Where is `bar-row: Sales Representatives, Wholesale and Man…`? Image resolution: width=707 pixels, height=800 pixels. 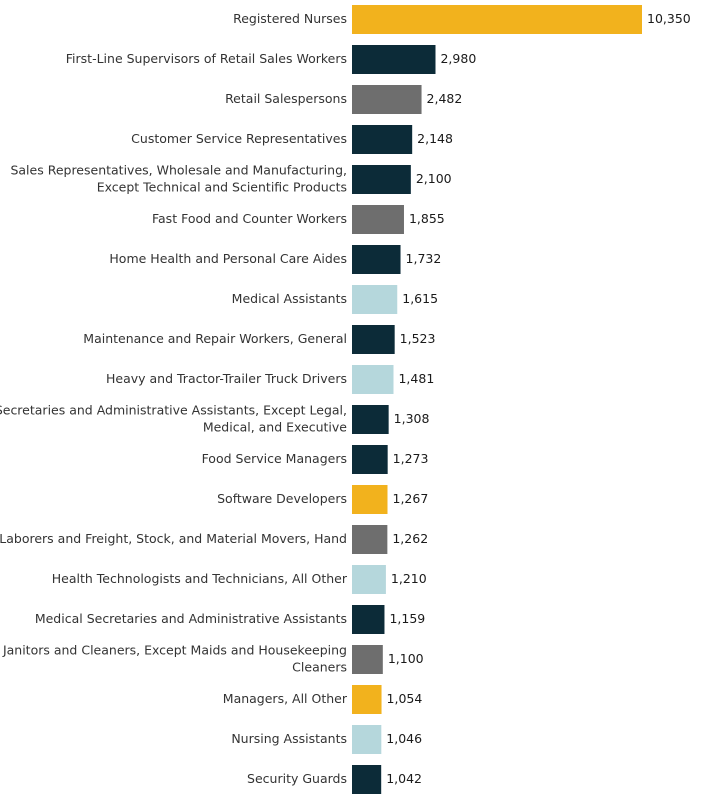 bar-row: Sales Representatives, Wholesale and Man… is located at coordinates (230, 179).